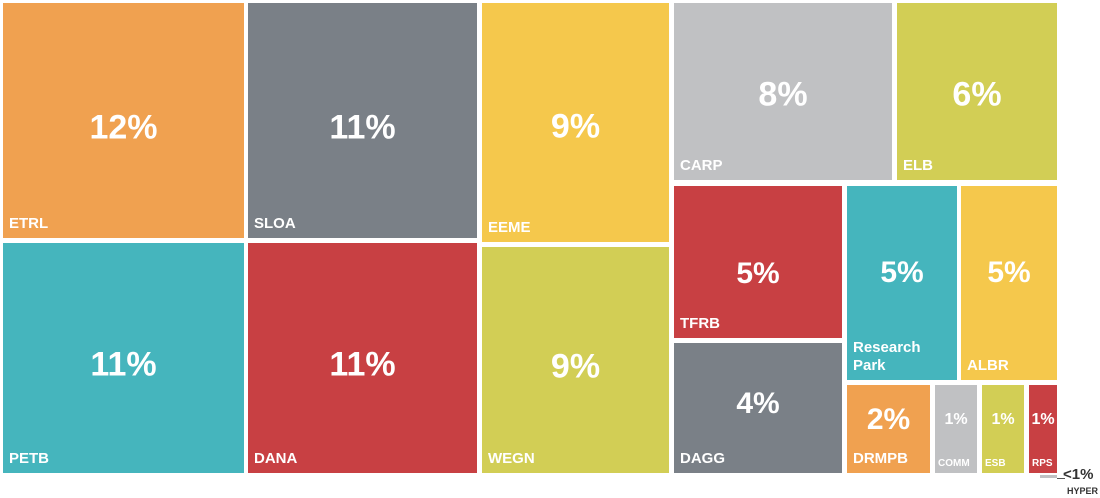 The width and height of the screenshot is (1100, 498). I want to click on value-label: 8%, so click(783, 94).